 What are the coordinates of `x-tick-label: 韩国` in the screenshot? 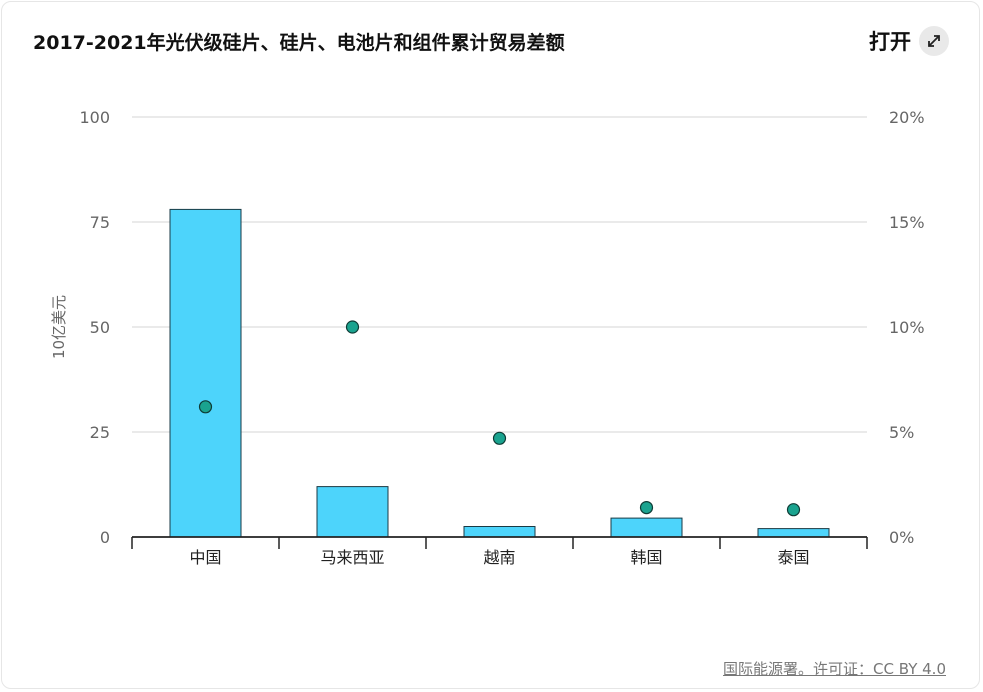 It's located at (646, 557).